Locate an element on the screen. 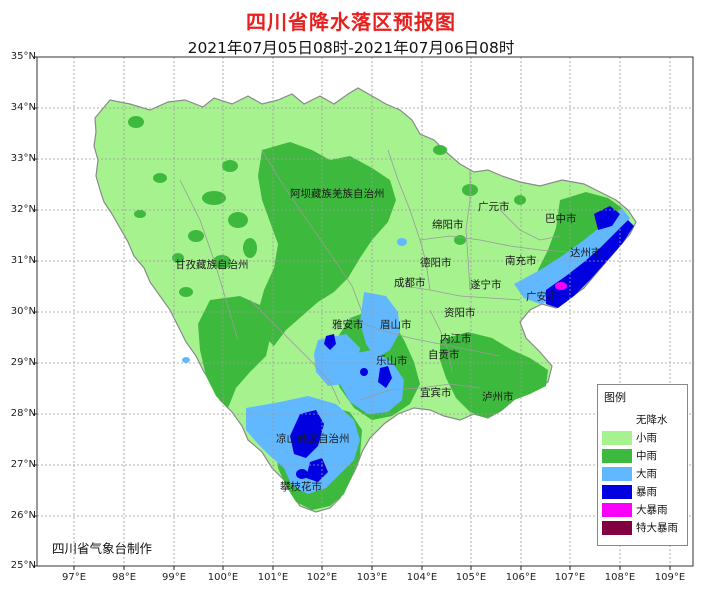  legend-item: 中雨 is located at coordinates (644, 456).